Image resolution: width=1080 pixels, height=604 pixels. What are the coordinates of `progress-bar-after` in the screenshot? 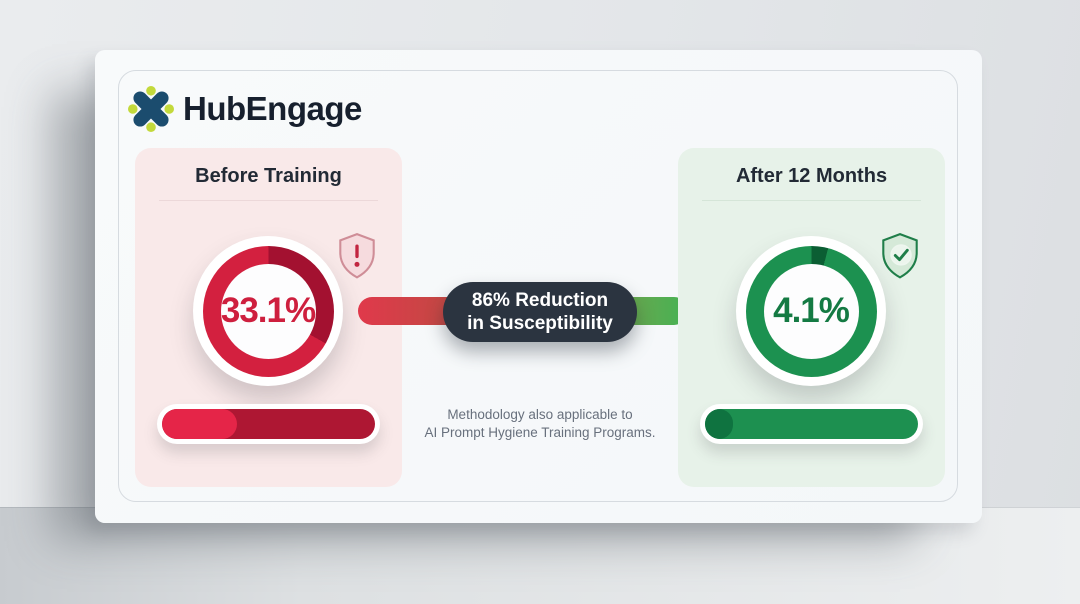 It's located at (811, 424).